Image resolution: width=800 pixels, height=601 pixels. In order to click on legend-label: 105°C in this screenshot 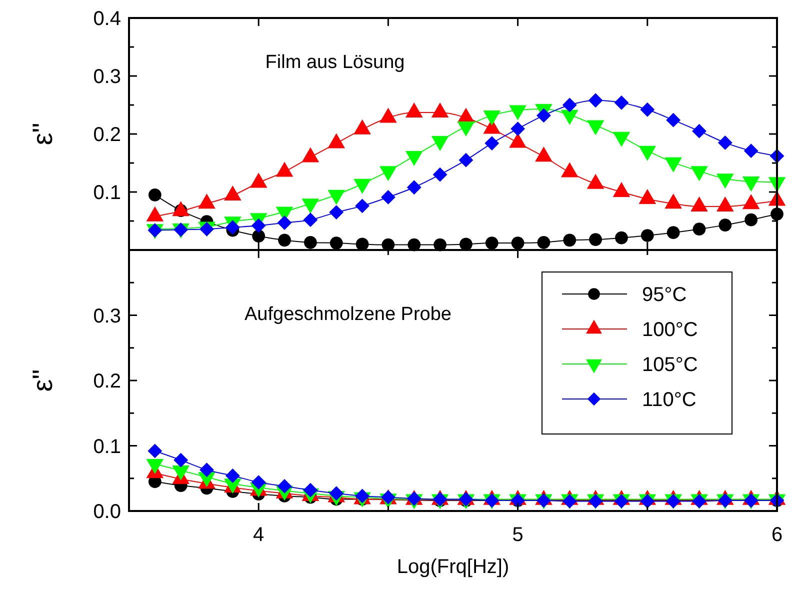, I will do `click(670, 365)`.